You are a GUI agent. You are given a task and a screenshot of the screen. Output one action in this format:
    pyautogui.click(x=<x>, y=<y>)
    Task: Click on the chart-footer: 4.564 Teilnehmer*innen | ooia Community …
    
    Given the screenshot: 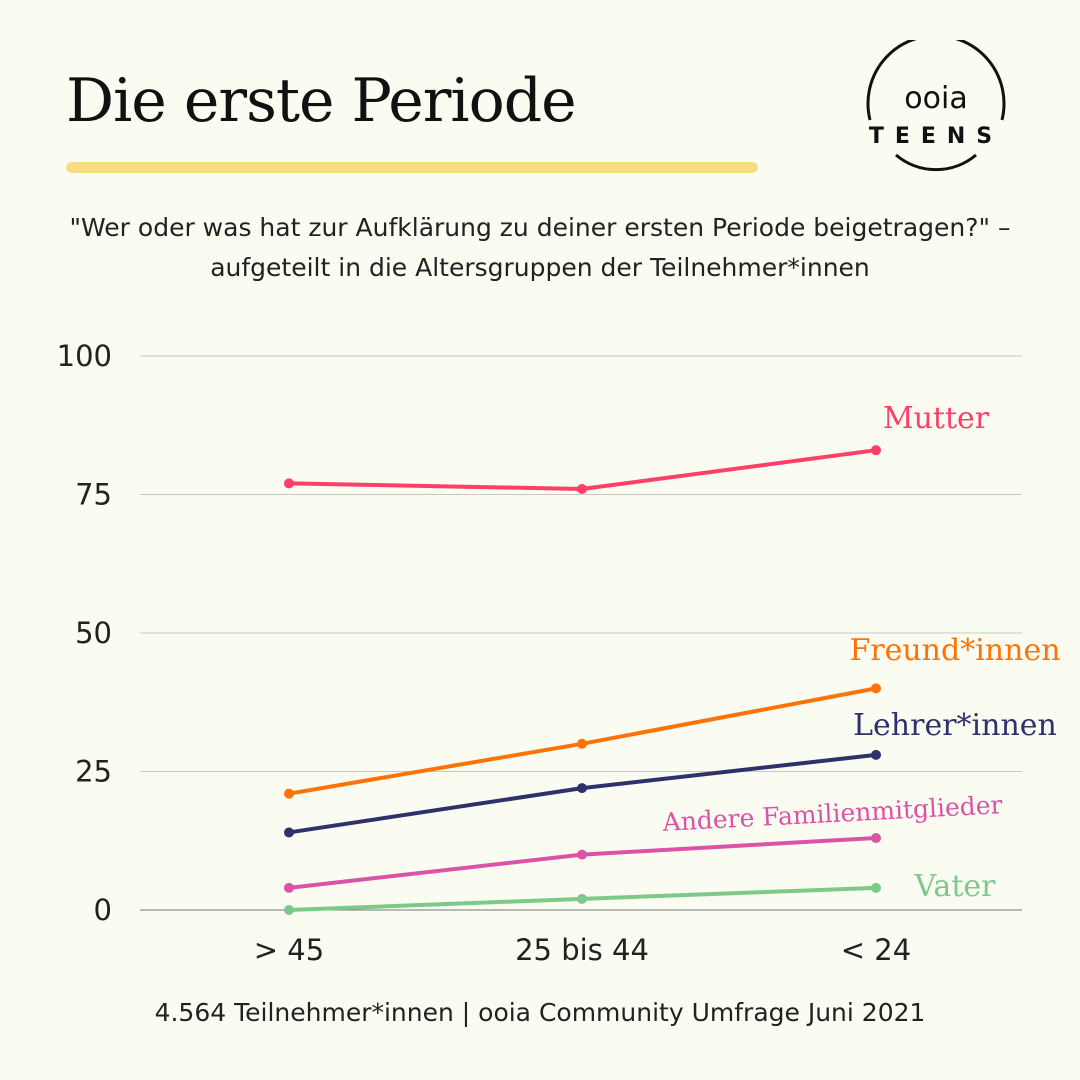 What is the action you would take?
    pyautogui.click(x=540, y=1012)
    